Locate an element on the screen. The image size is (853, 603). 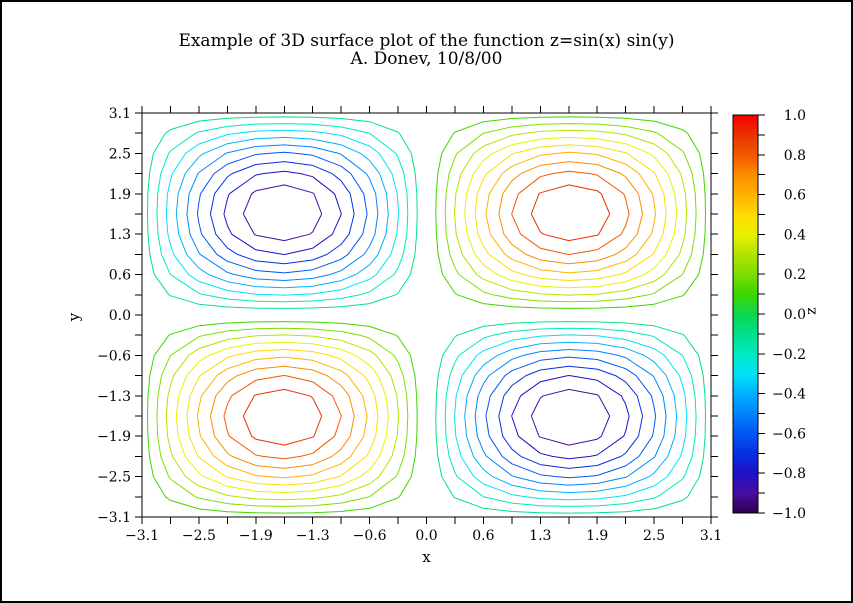
y-tick-label: −1.3 is located at coordinates (114, 397).